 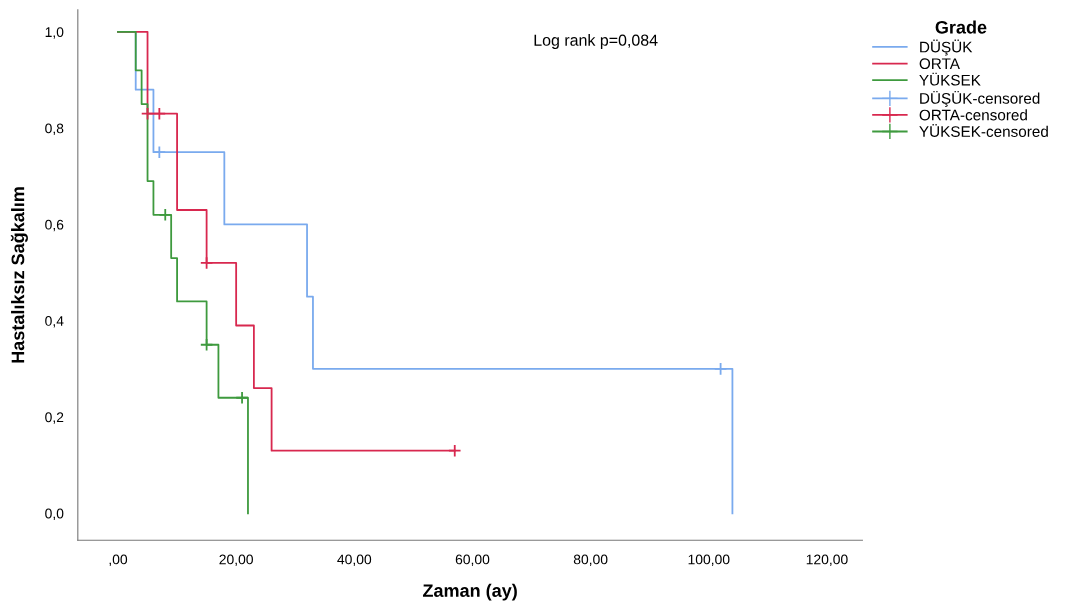 What do you see at coordinates (118, 560) in the screenshot?
I see `x-tick-label: ,00` at bounding box center [118, 560].